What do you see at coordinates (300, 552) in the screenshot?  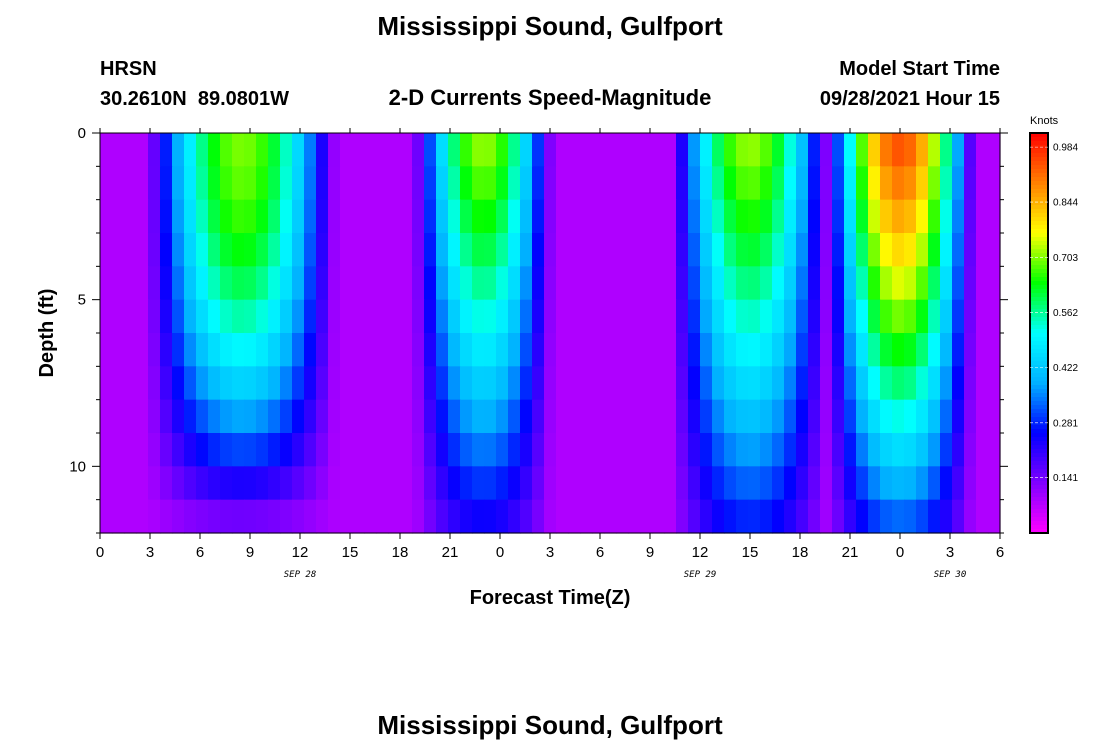 I see `x-tick-label: 12` at bounding box center [300, 552].